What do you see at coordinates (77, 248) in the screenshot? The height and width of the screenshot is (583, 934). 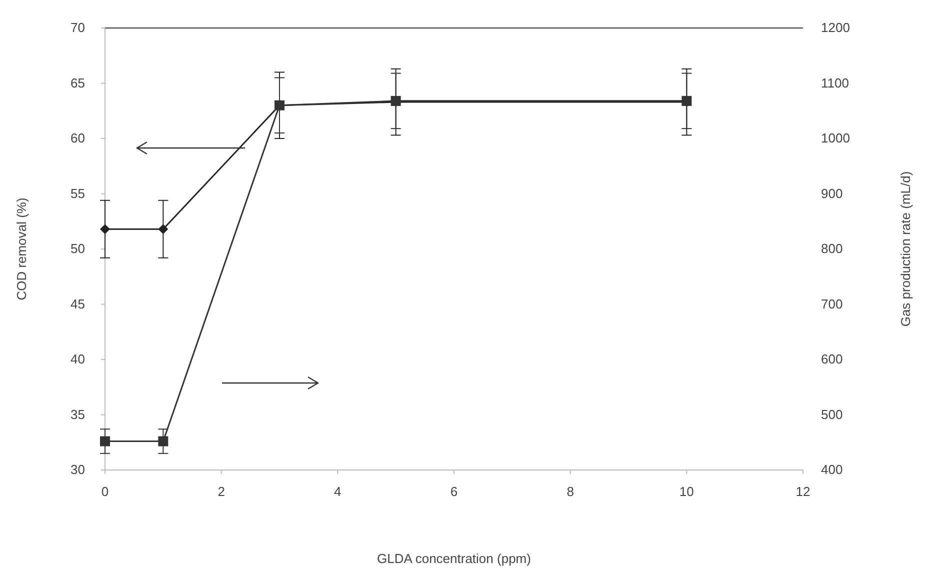 I see `y-tick-label: 50` at bounding box center [77, 248].